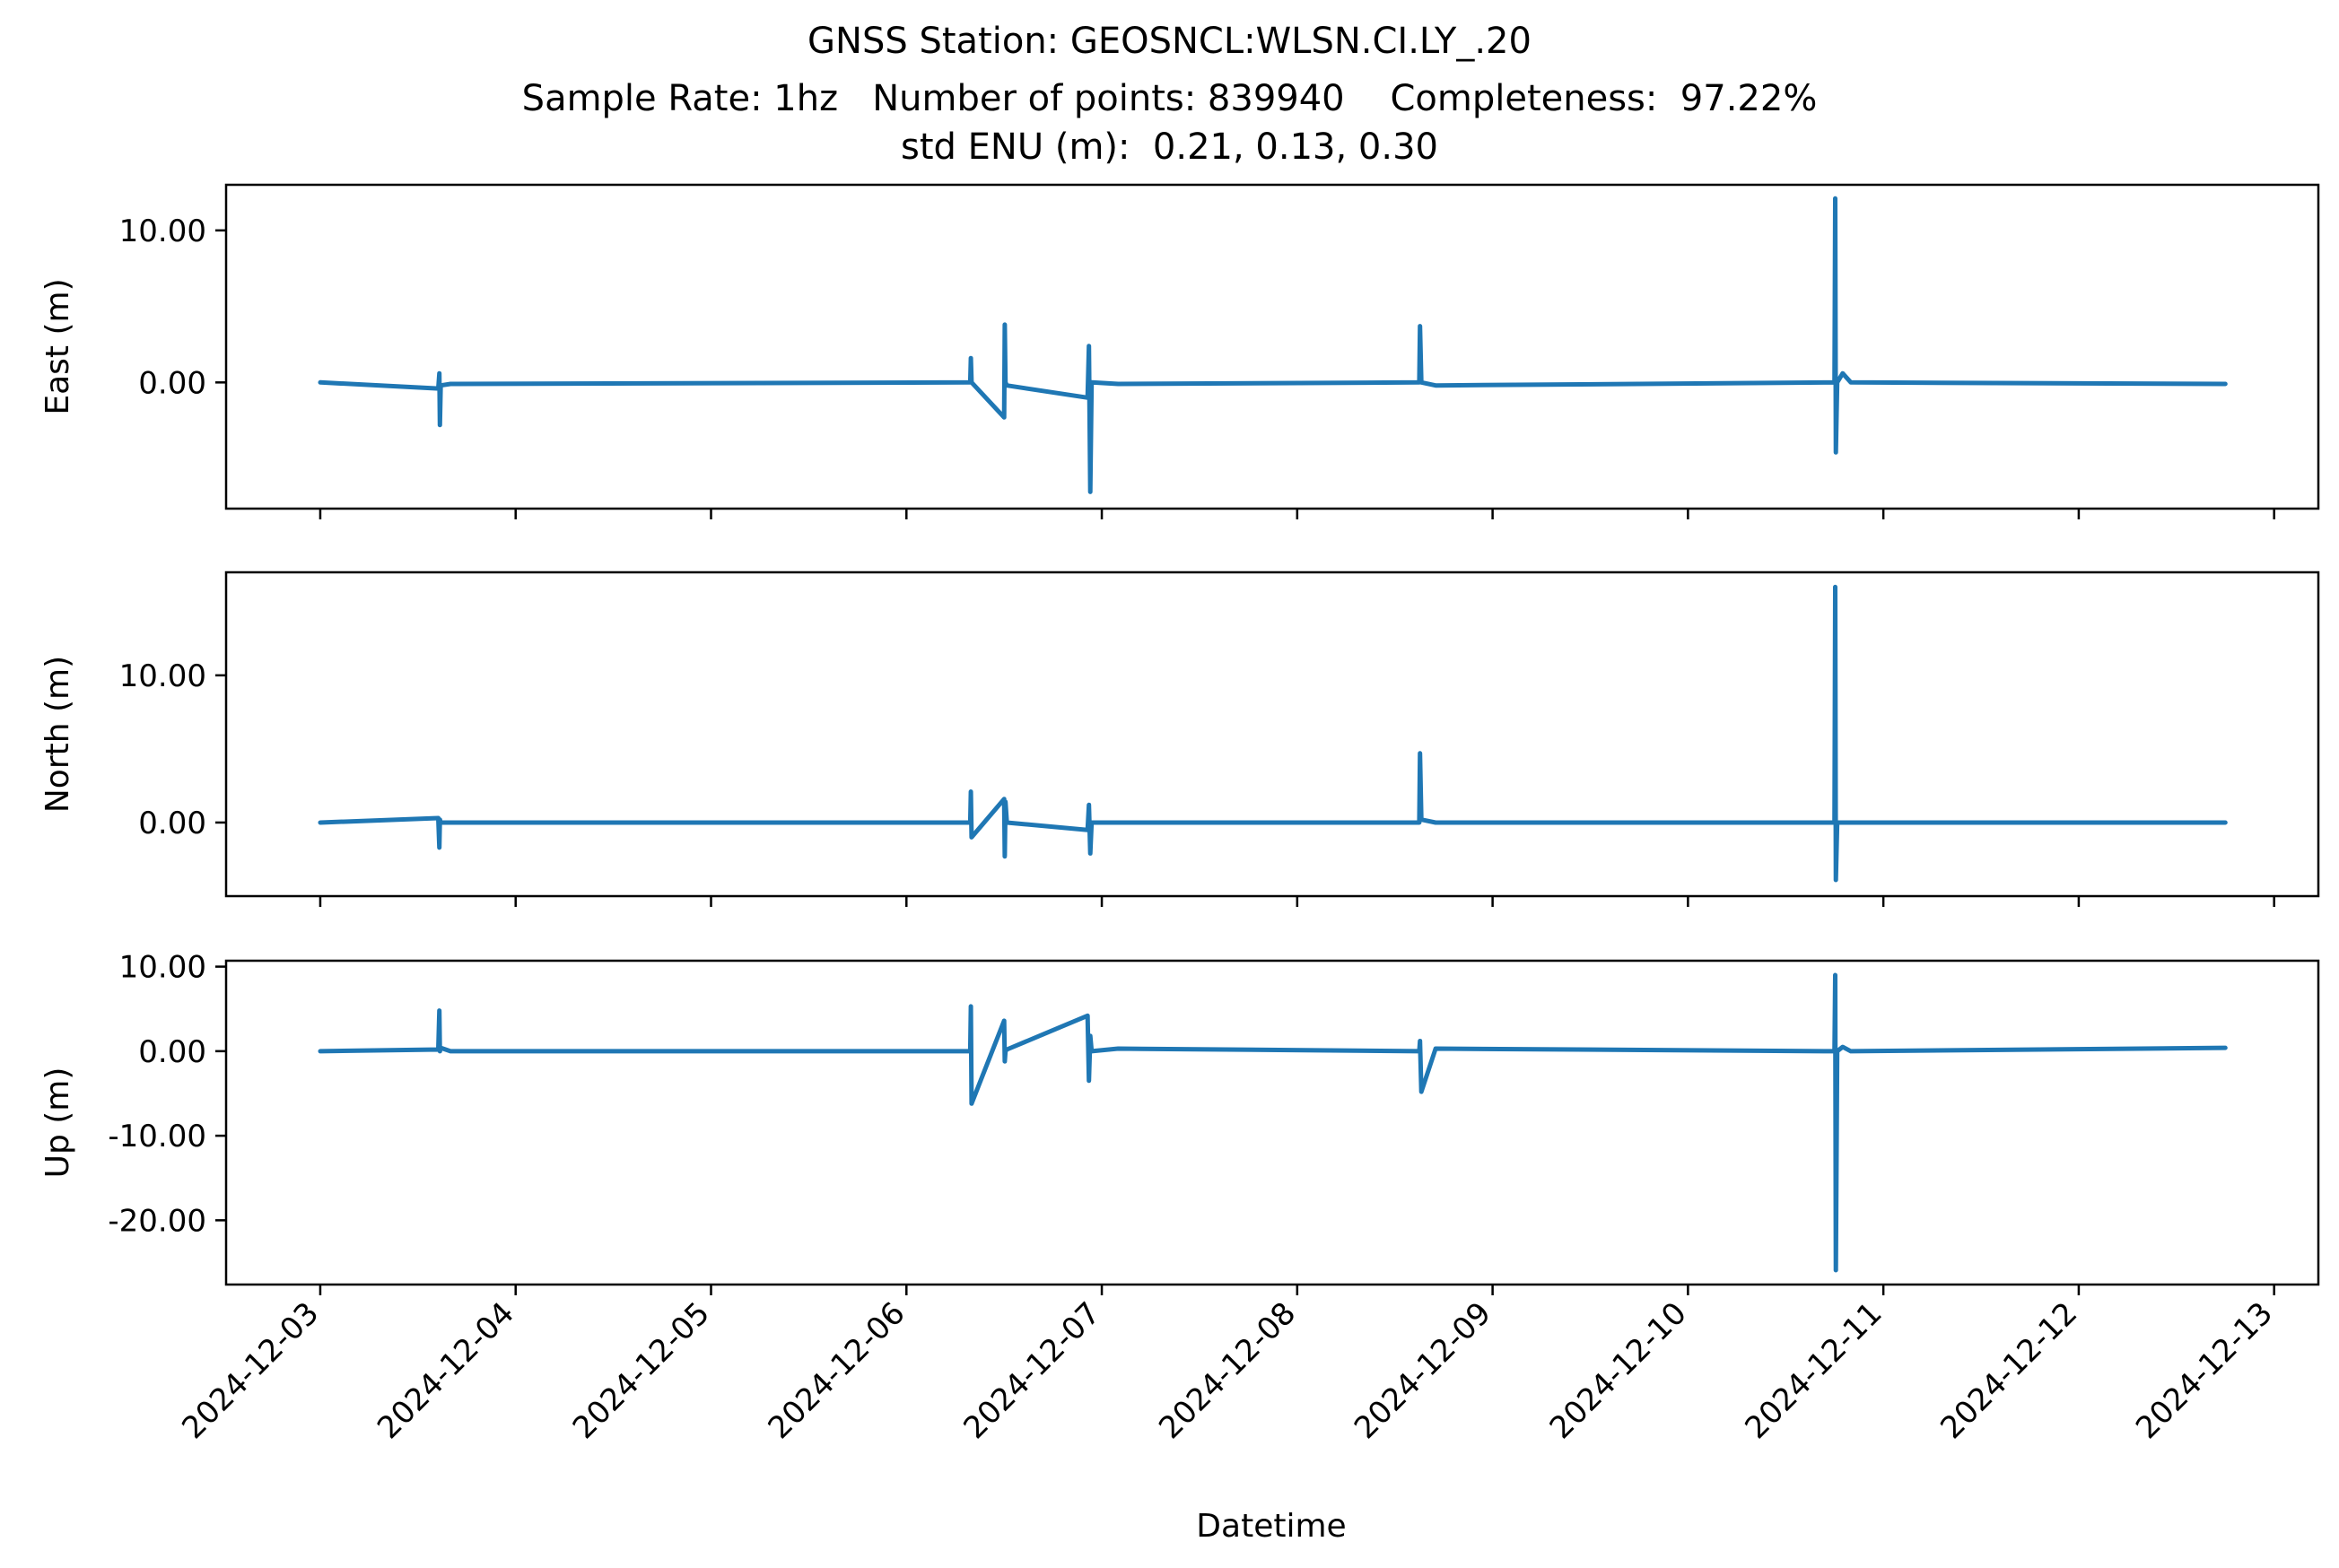 Image resolution: width=2339 pixels, height=1568 pixels. Describe the element at coordinates (1815, 1371) in the screenshot. I see `x-tick-label: 2024-12-11` at that location.